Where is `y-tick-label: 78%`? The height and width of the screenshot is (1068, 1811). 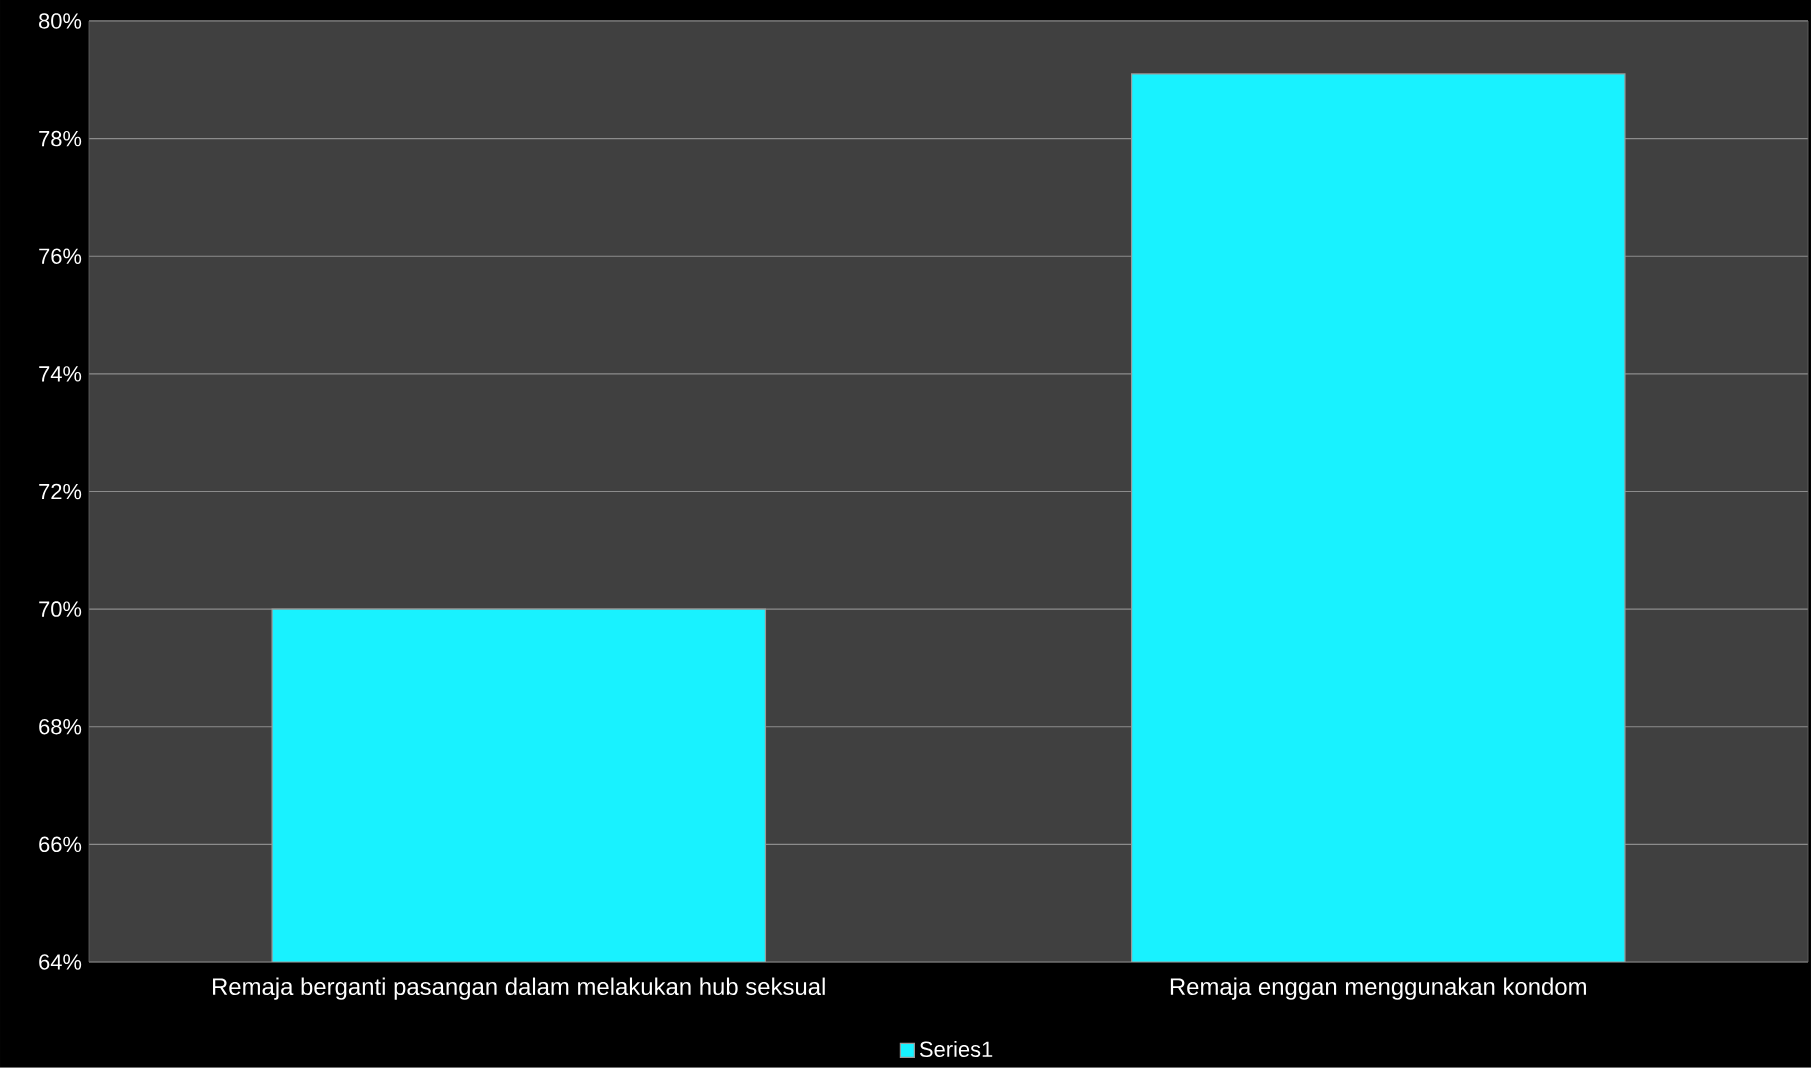 y-tick-label: 78% is located at coordinates (60, 138).